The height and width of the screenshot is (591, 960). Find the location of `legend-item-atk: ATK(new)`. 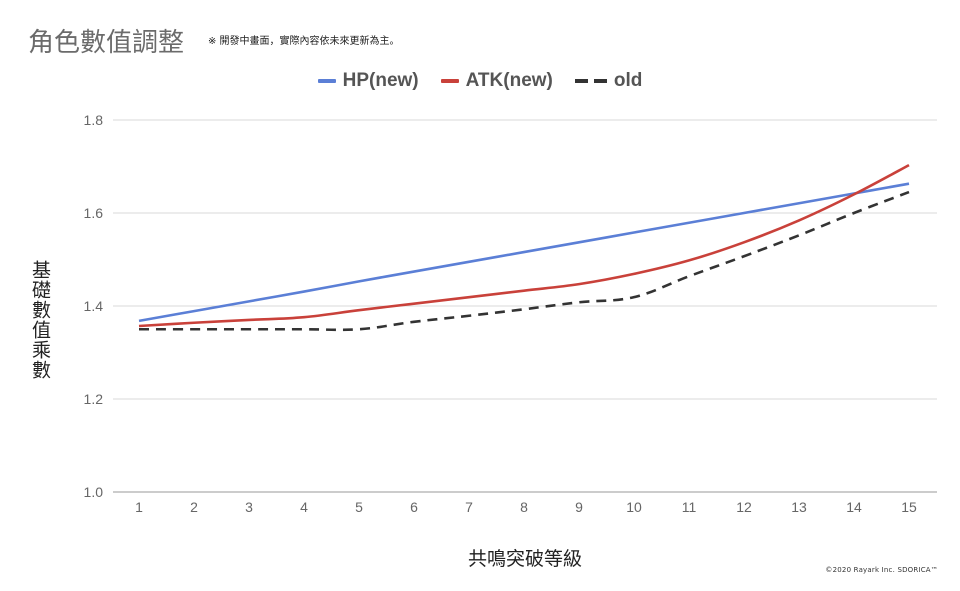

legend-item-atk: ATK(new) is located at coordinates (496, 81).